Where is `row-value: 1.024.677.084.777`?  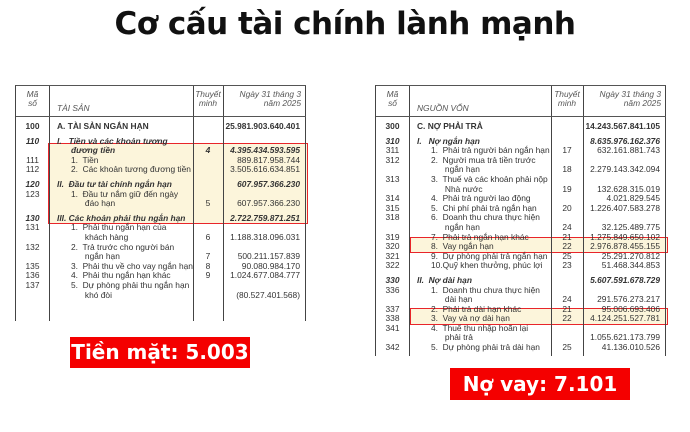
row-value: 1.024.677.084.777 is located at coordinates (265, 275).